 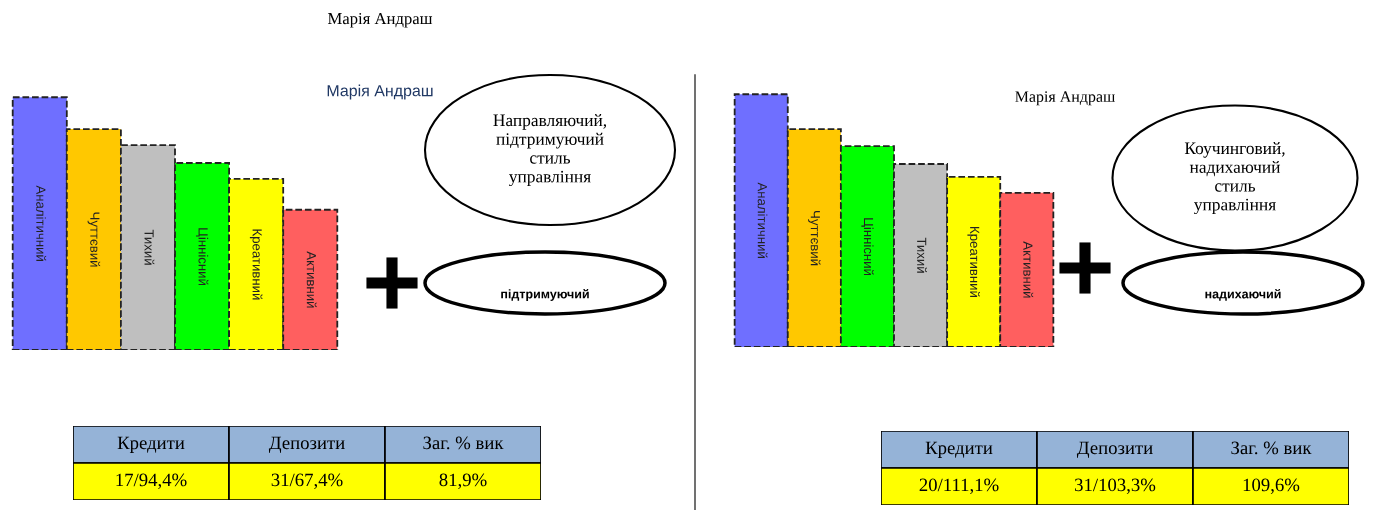 What do you see at coordinates (463, 481) in the screenshot?
I see `text: 81,9%` at bounding box center [463, 481].